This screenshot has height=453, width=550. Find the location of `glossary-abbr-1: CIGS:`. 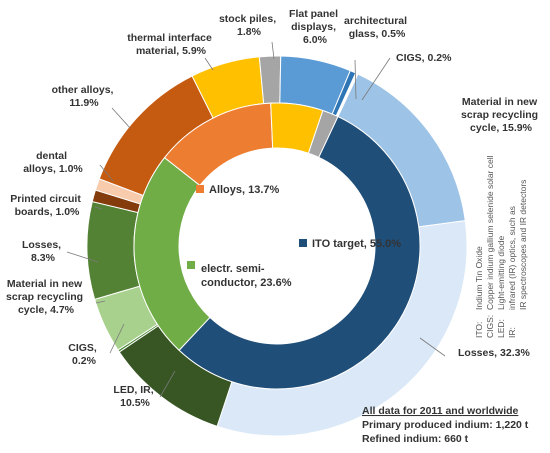

glossary-abbr-1: CIGS: is located at coordinates (490, 326).